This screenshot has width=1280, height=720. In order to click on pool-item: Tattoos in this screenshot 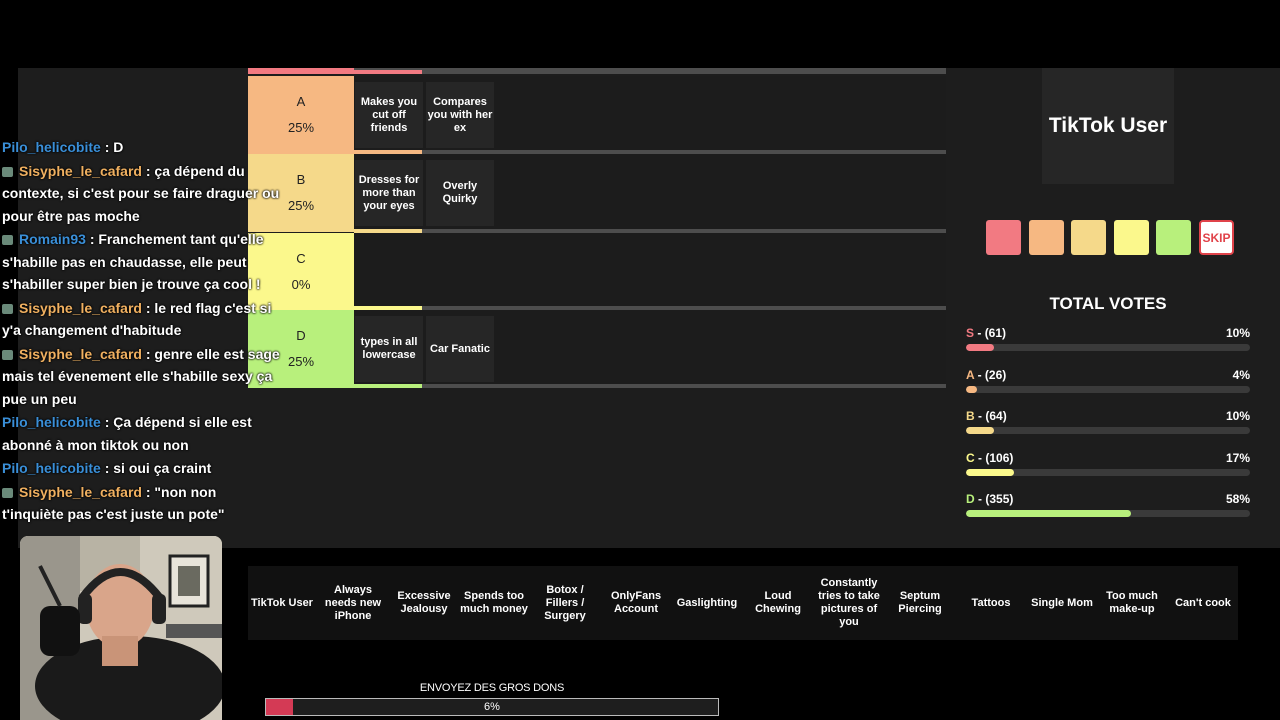, I will do `click(991, 602)`.